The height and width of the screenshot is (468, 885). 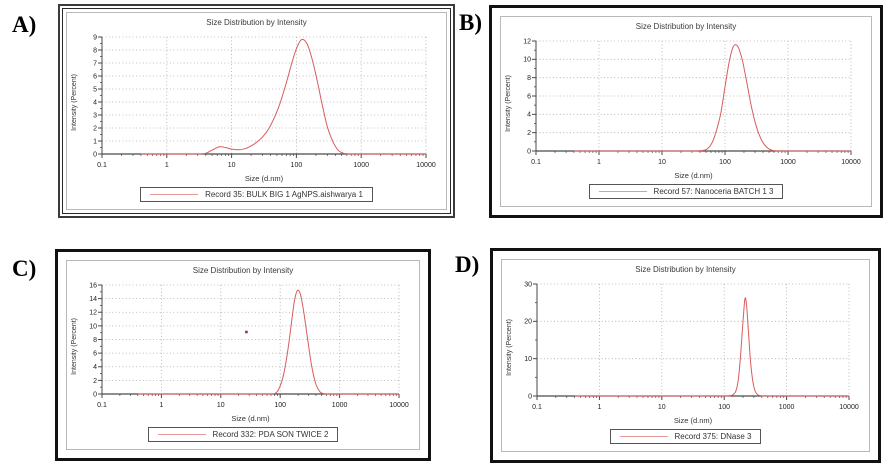 I want to click on legend: Record 332: PDA SON TWICE 2, so click(x=243, y=434).